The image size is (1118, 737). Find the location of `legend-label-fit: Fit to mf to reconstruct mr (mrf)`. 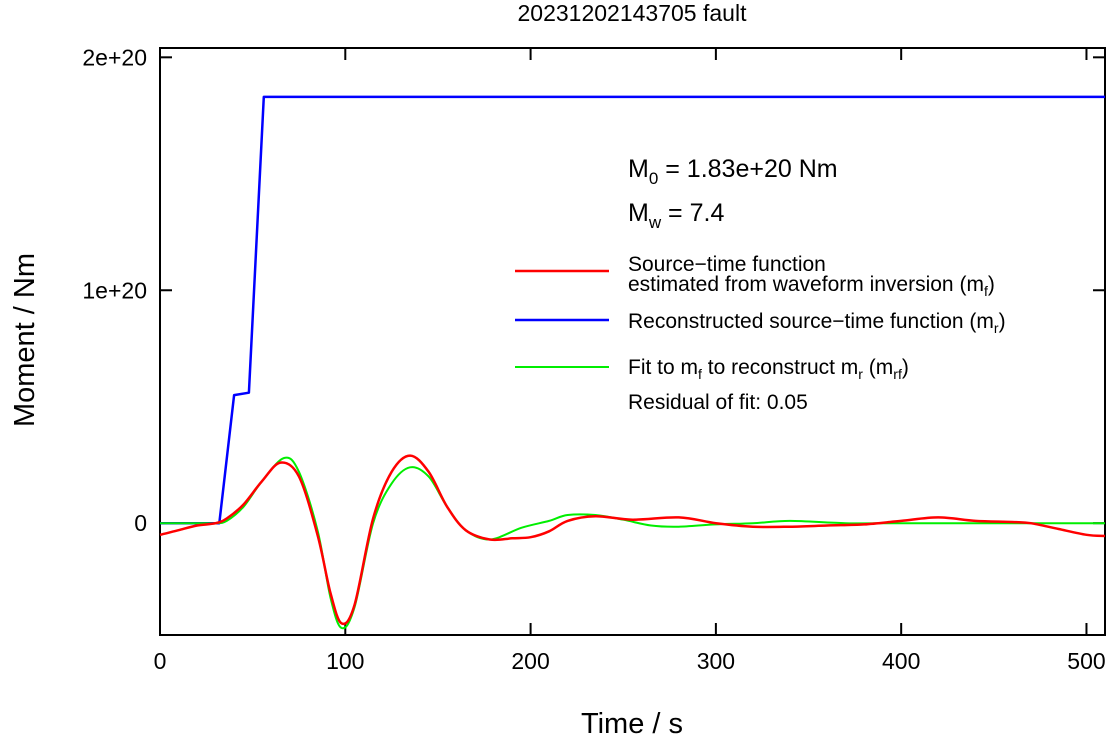

legend-label-fit: Fit to mf to reconstruct mr (mrf) is located at coordinates (768, 369).